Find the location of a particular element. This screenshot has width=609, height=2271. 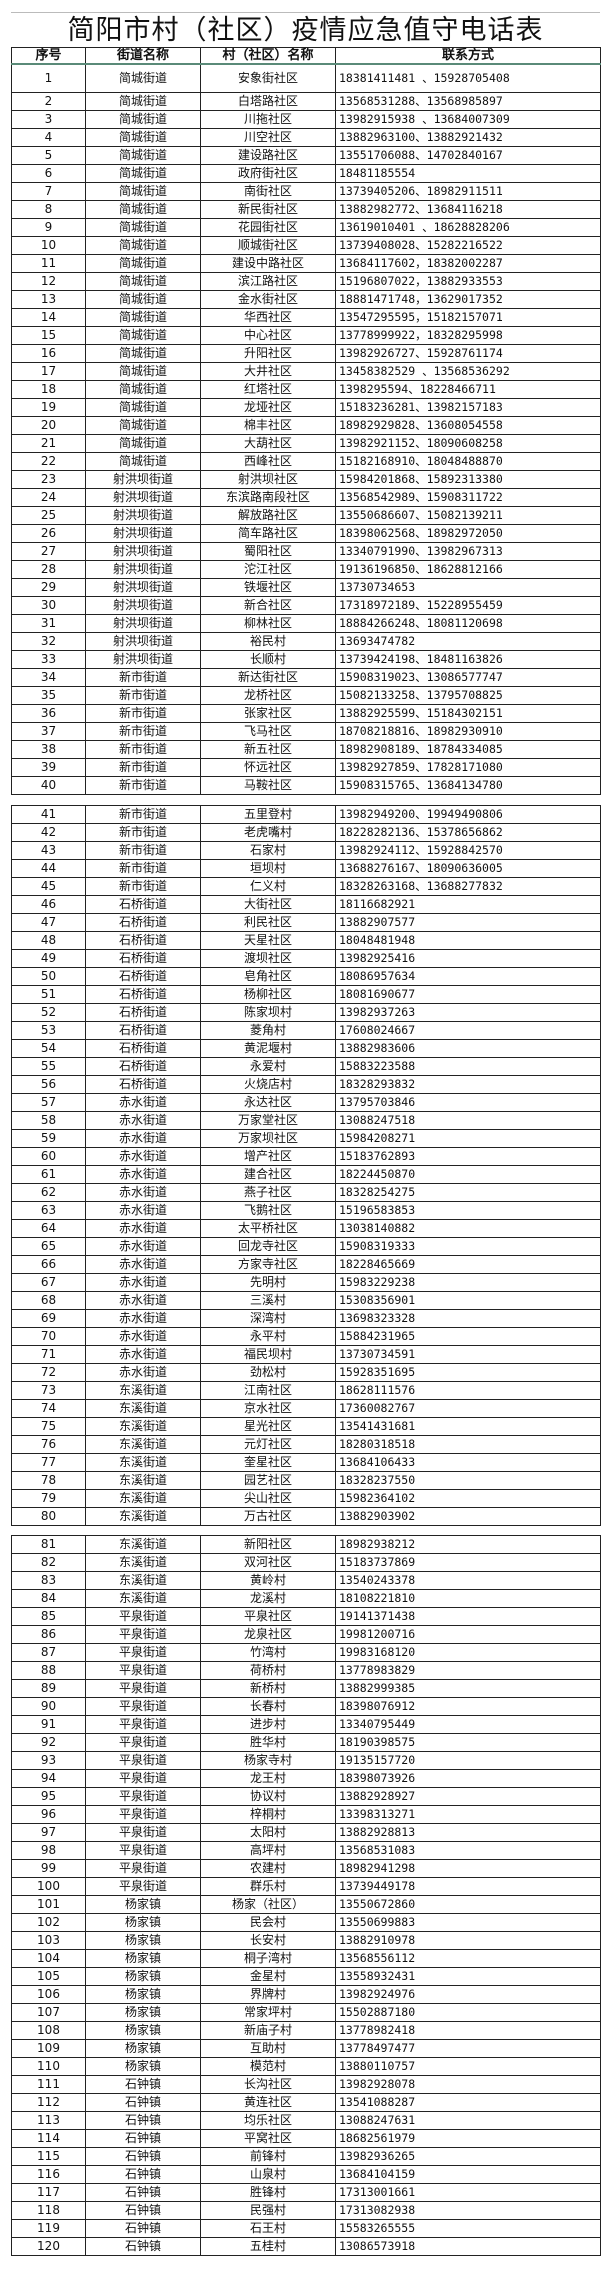

table-row: 105 杨家镇 金星村 13558932431 is located at coordinates (306, 1976).